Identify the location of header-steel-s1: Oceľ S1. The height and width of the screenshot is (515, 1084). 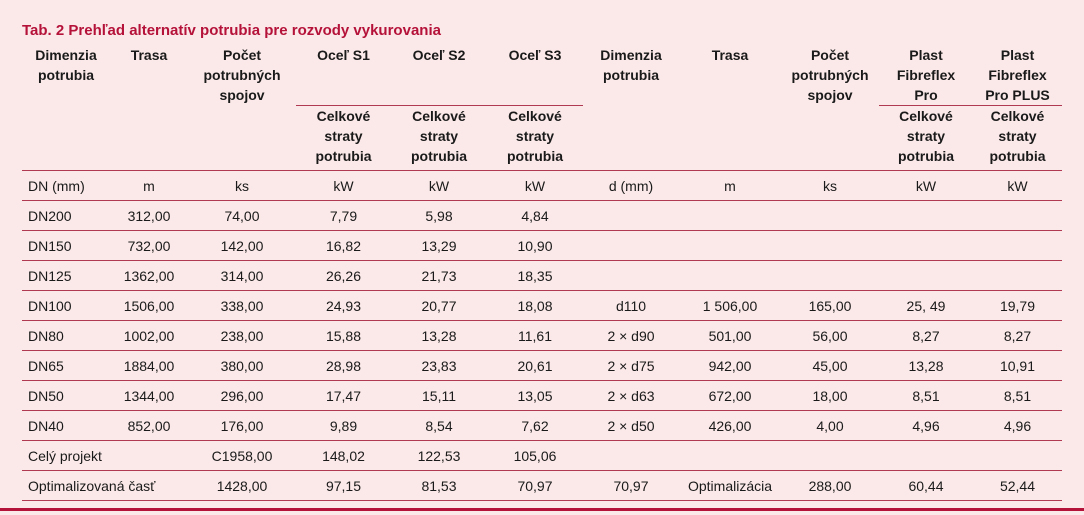
(343, 55).